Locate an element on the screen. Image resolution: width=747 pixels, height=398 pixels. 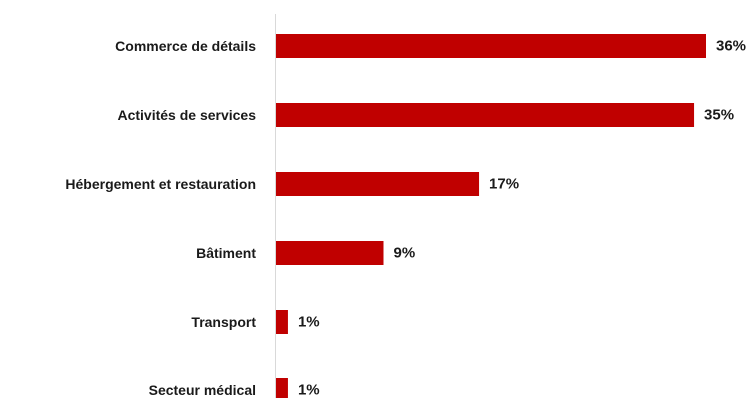
category-label-2: Hébergement et restauration is located at coordinates (160, 184).